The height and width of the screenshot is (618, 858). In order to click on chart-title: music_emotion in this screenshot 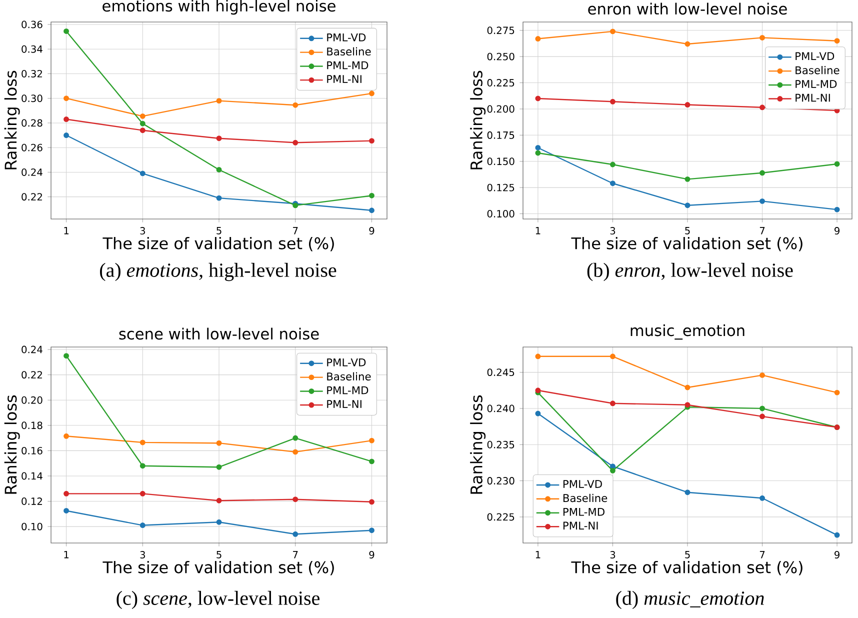, I will do `click(687, 332)`.